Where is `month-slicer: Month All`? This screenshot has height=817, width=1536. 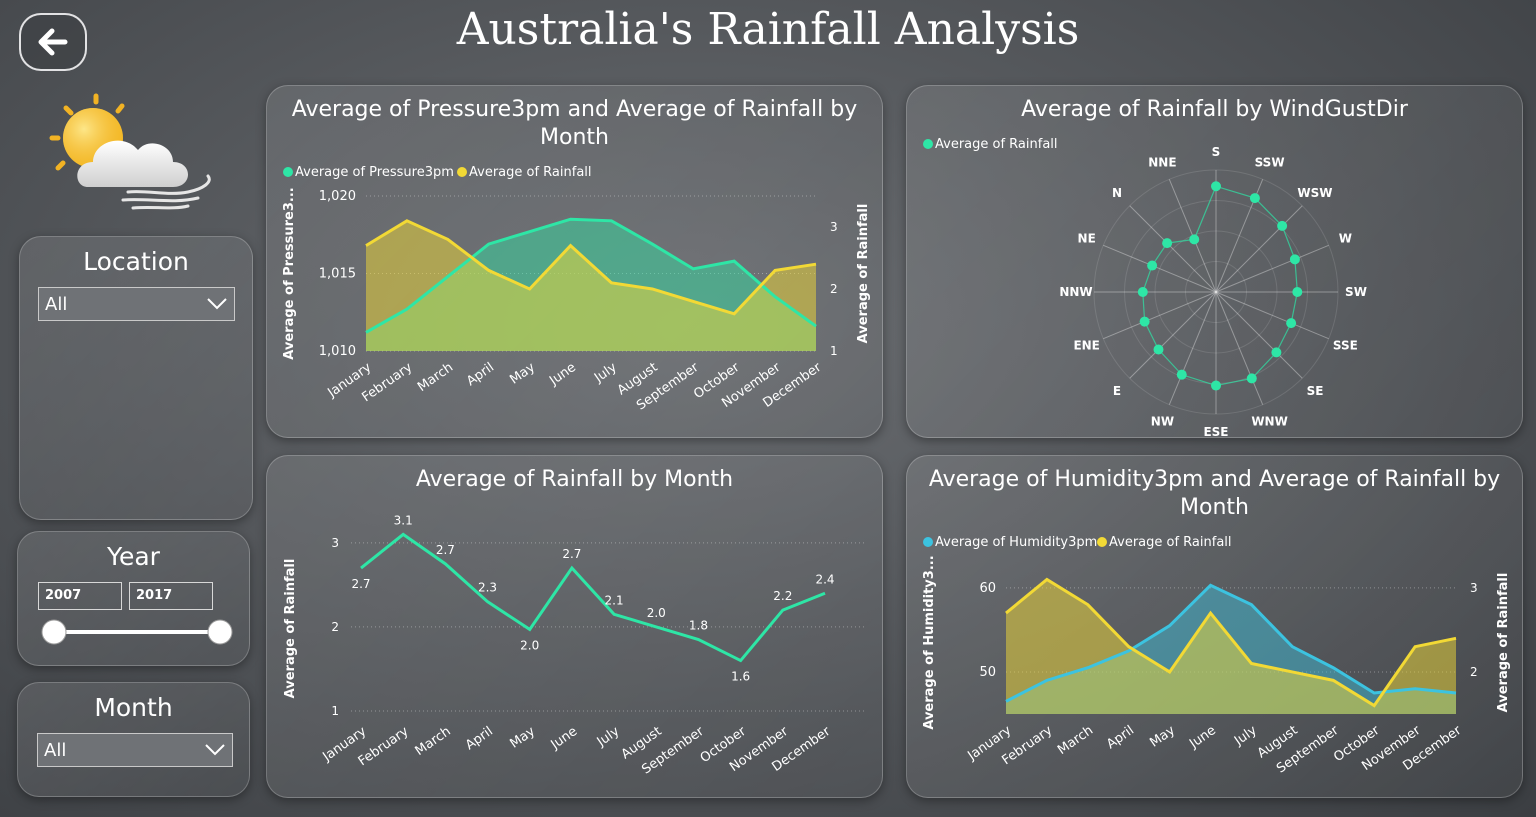 month-slicer: Month All is located at coordinates (133, 739).